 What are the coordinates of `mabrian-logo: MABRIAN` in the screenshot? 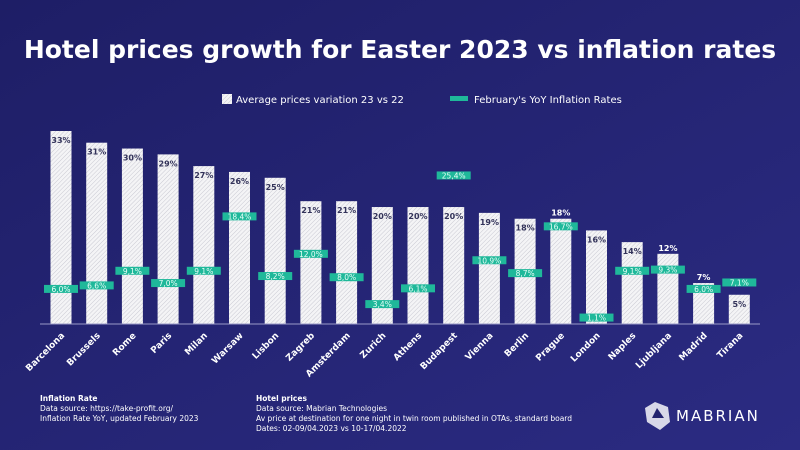 It's located at (702, 416).